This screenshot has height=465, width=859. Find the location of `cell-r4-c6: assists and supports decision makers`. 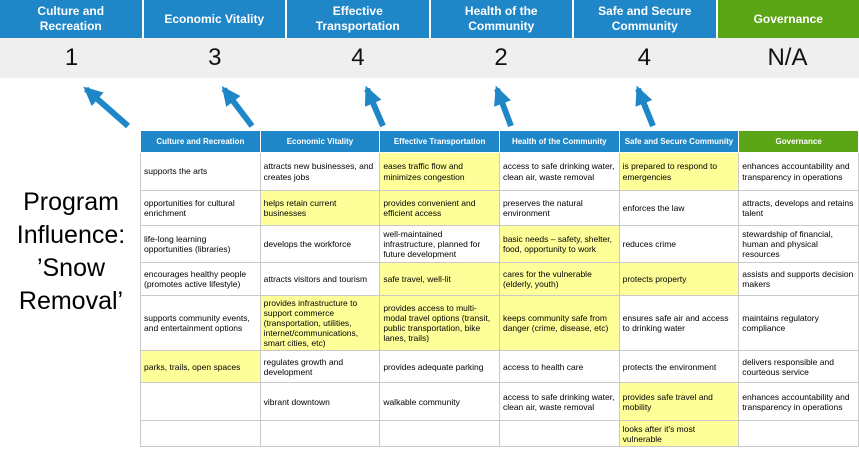

cell-r4-c6: assists and supports decision makers is located at coordinates (798, 279).